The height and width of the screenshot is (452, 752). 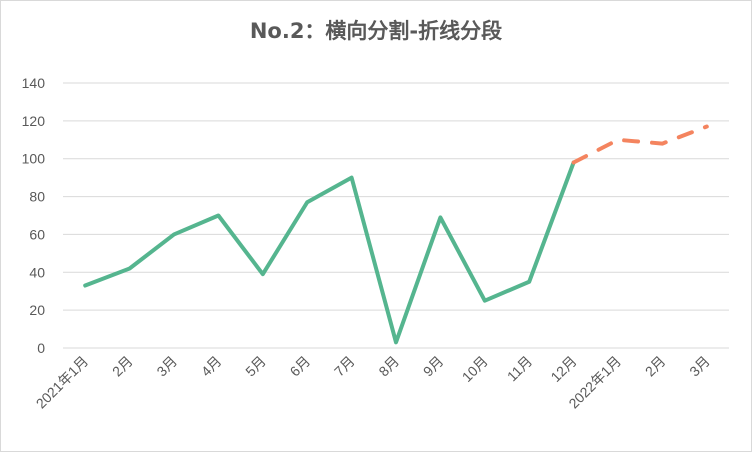 I want to click on x-tick-label: 9月, so click(x=433, y=366).